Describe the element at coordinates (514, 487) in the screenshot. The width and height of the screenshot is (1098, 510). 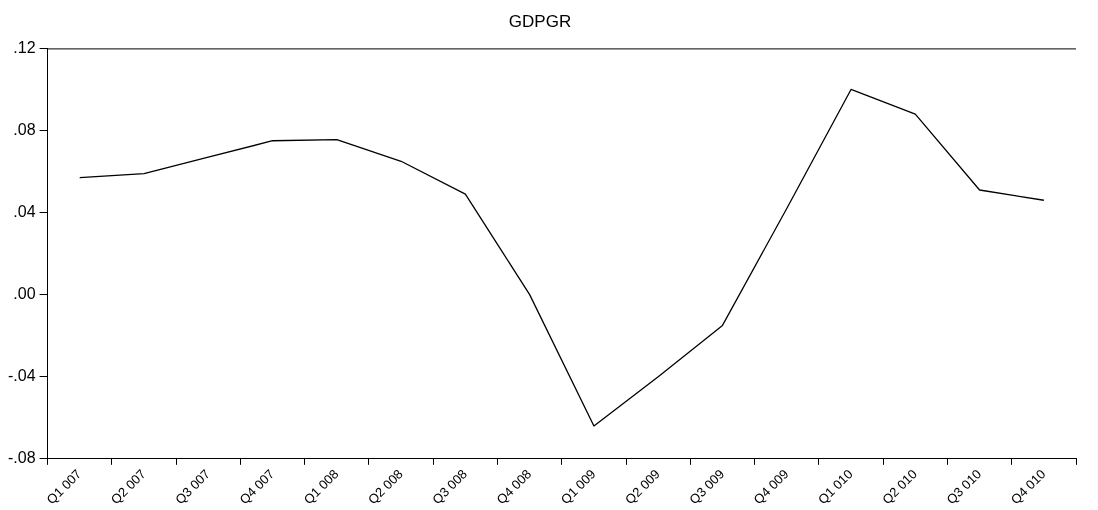
I see `x-tick-label: Q4 008` at that location.